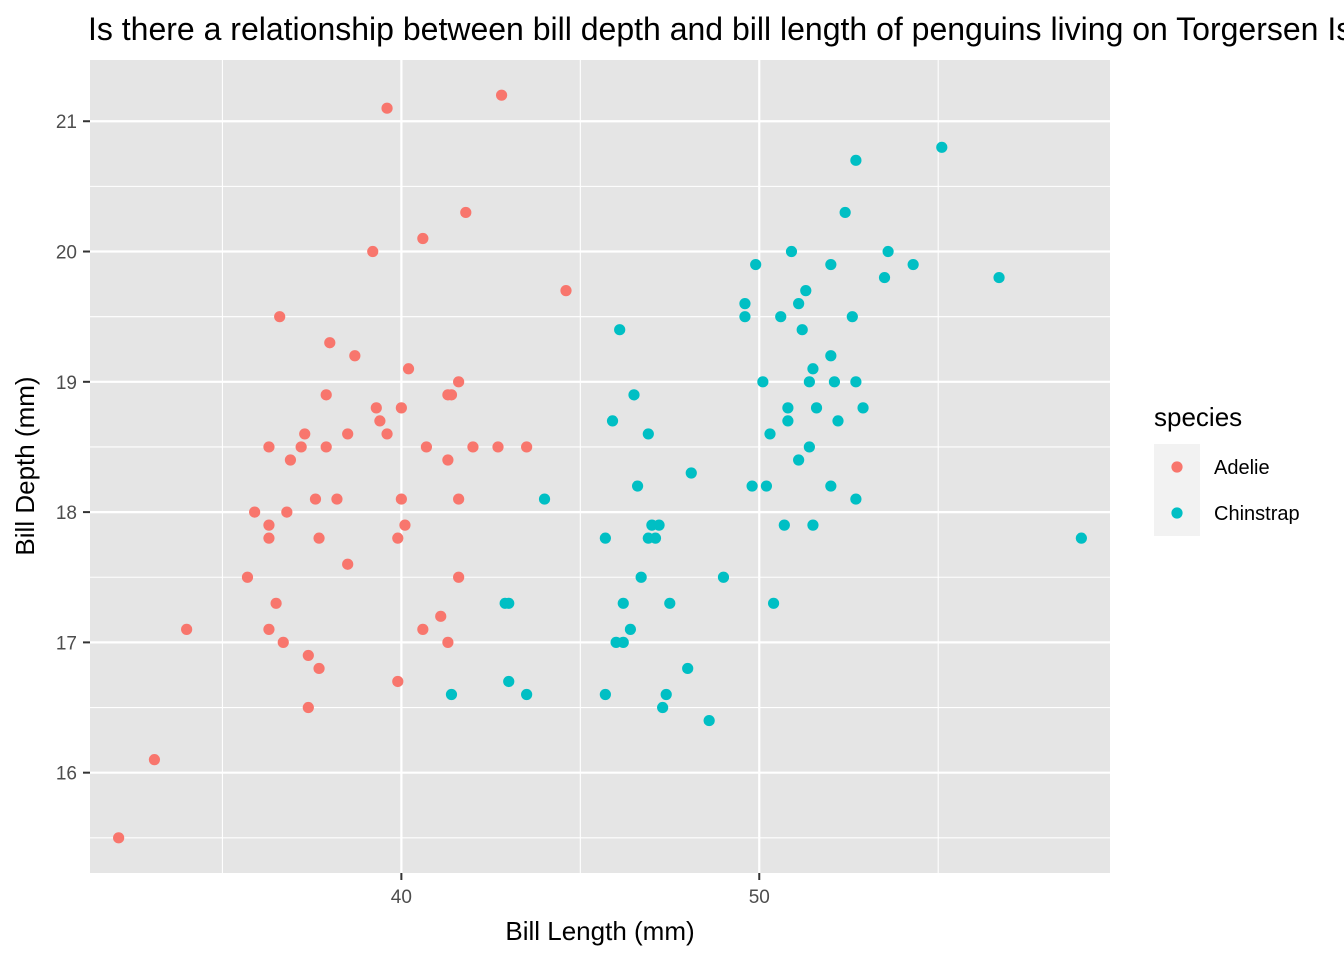 Image resolution: width=1344 pixels, height=960 pixels. Describe the element at coordinates (1177, 467) in the screenshot. I see `legend-symbol-adelie` at that location.